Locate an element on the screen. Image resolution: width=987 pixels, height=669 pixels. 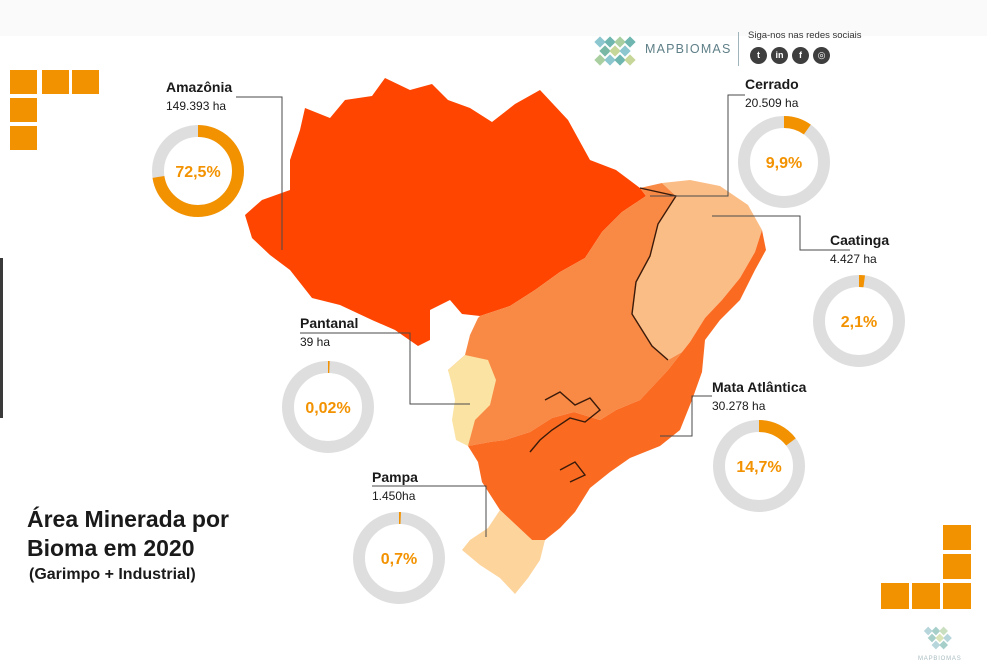
twitter-icon: t is located at coordinates (758, 55).